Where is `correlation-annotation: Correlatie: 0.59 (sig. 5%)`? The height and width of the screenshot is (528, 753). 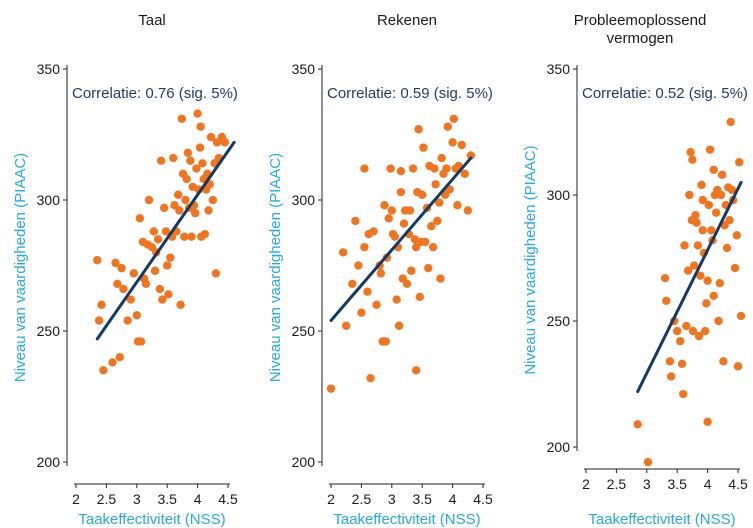
correlation-annotation: Correlatie: 0.59 (sig. 5%) is located at coordinates (410, 93).